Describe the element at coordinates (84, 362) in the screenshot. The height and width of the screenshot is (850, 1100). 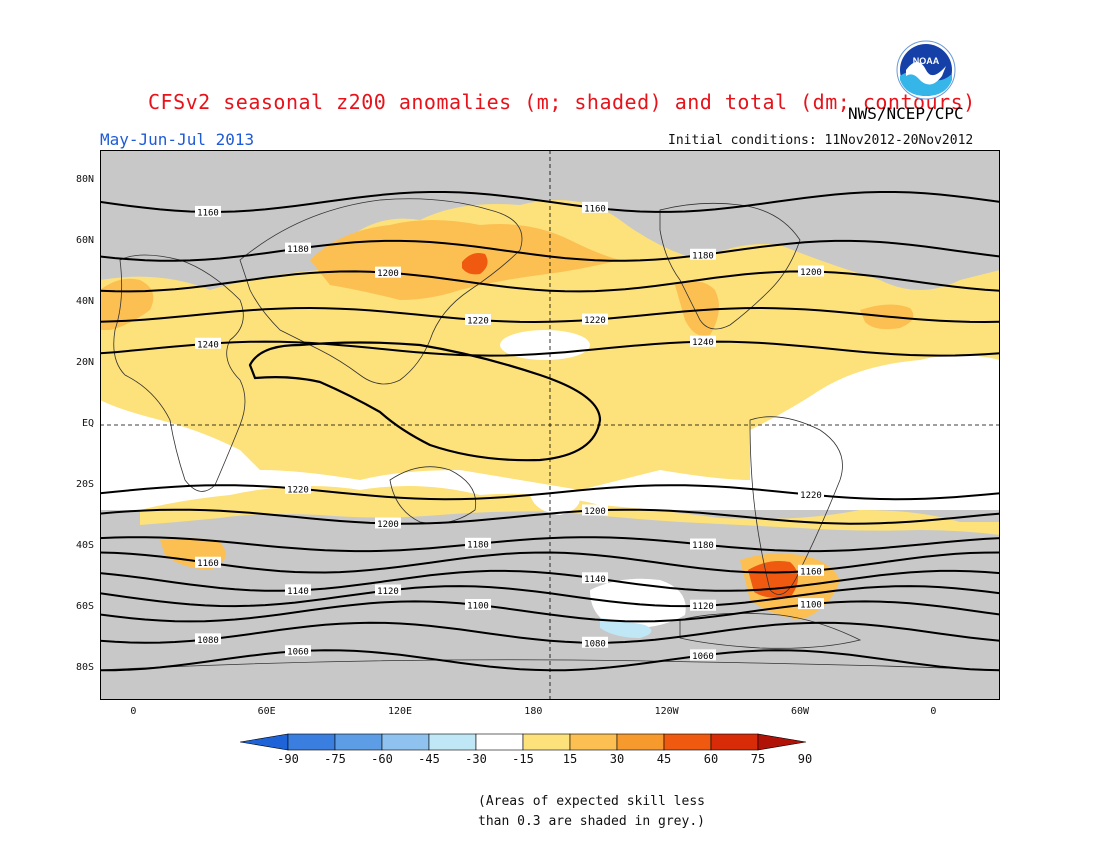
I see `lat-tick-label: 20N` at that location.